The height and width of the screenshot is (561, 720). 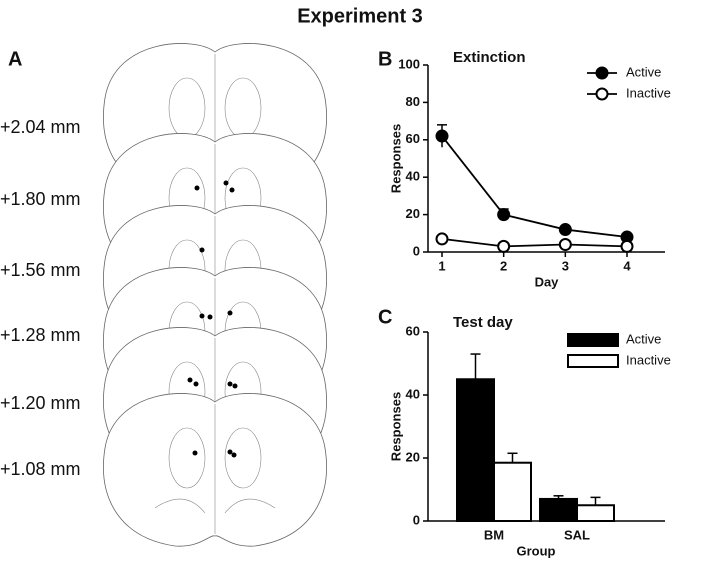 What do you see at coordinates (565, 265) in the screenshot?
I see `x-tick-label: 3` at bounding box center [565, 265].